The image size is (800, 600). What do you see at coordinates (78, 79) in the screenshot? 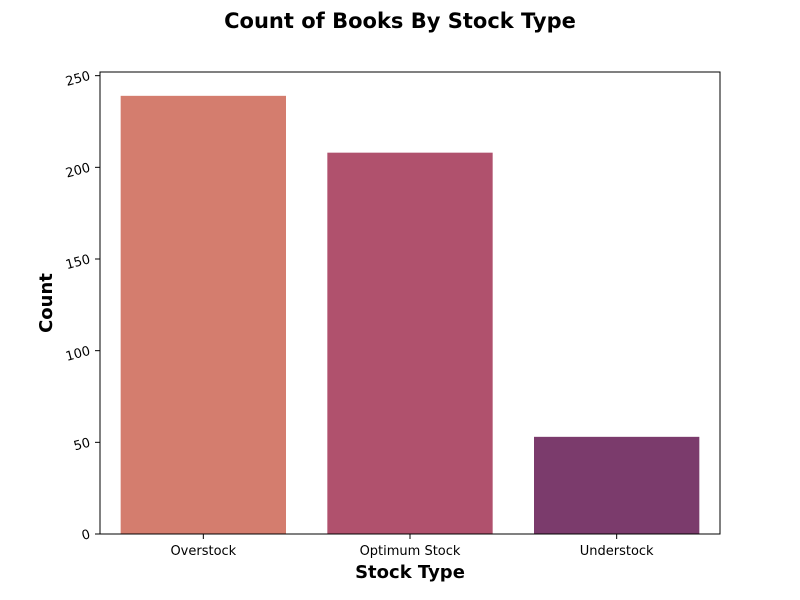
I see `y-tick-label: 250` at bounding box center [78, 79].